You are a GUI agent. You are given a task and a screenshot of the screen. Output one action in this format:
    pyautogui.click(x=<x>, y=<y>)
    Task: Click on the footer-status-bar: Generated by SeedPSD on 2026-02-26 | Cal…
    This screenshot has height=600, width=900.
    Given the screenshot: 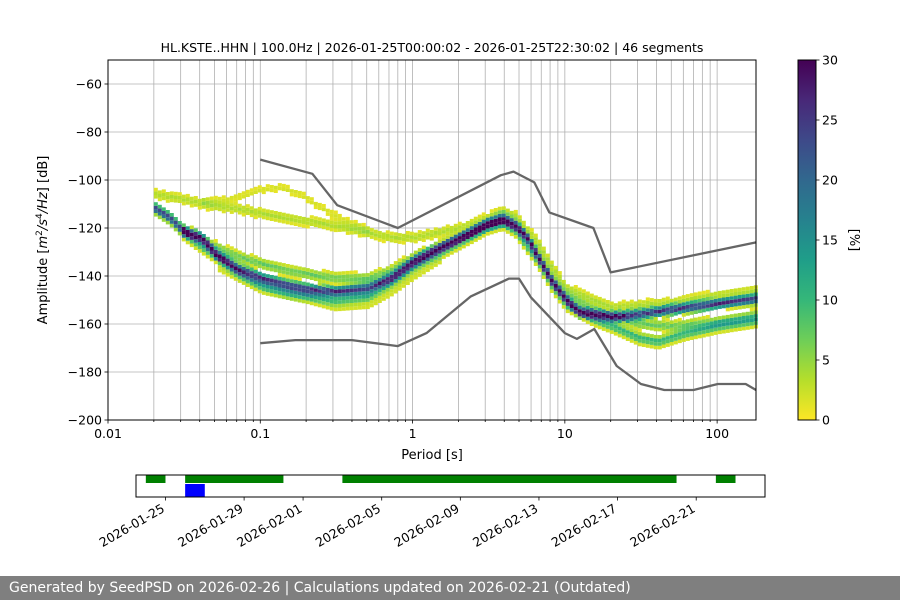 What is the action you would take?
    pyautogui.click(x=450, y=588)
    